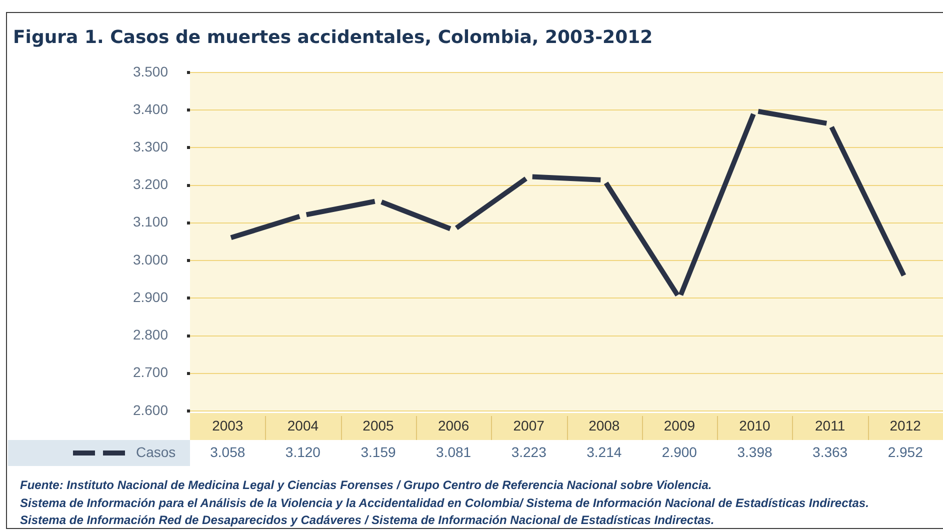  I want to click on data-label: 3.363, so click(830, 452).